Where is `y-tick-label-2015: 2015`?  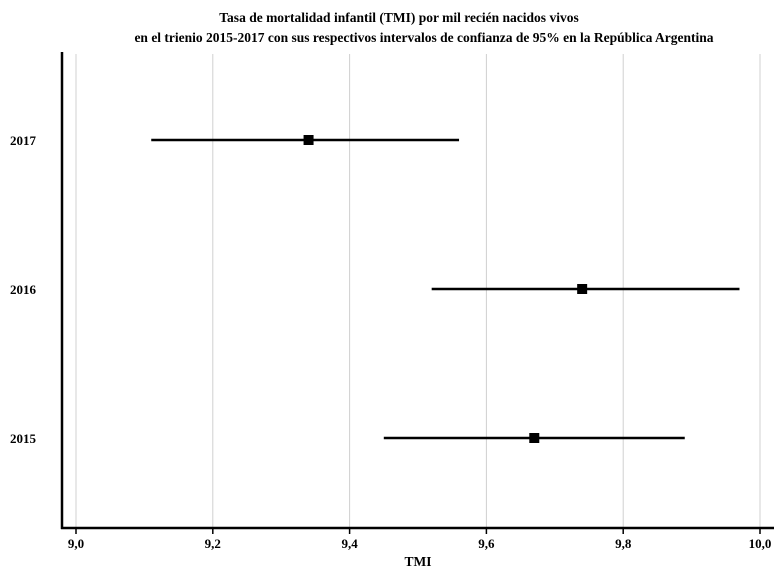 y-tick-label-2015: 2015 is located at coordinates (23, 438).